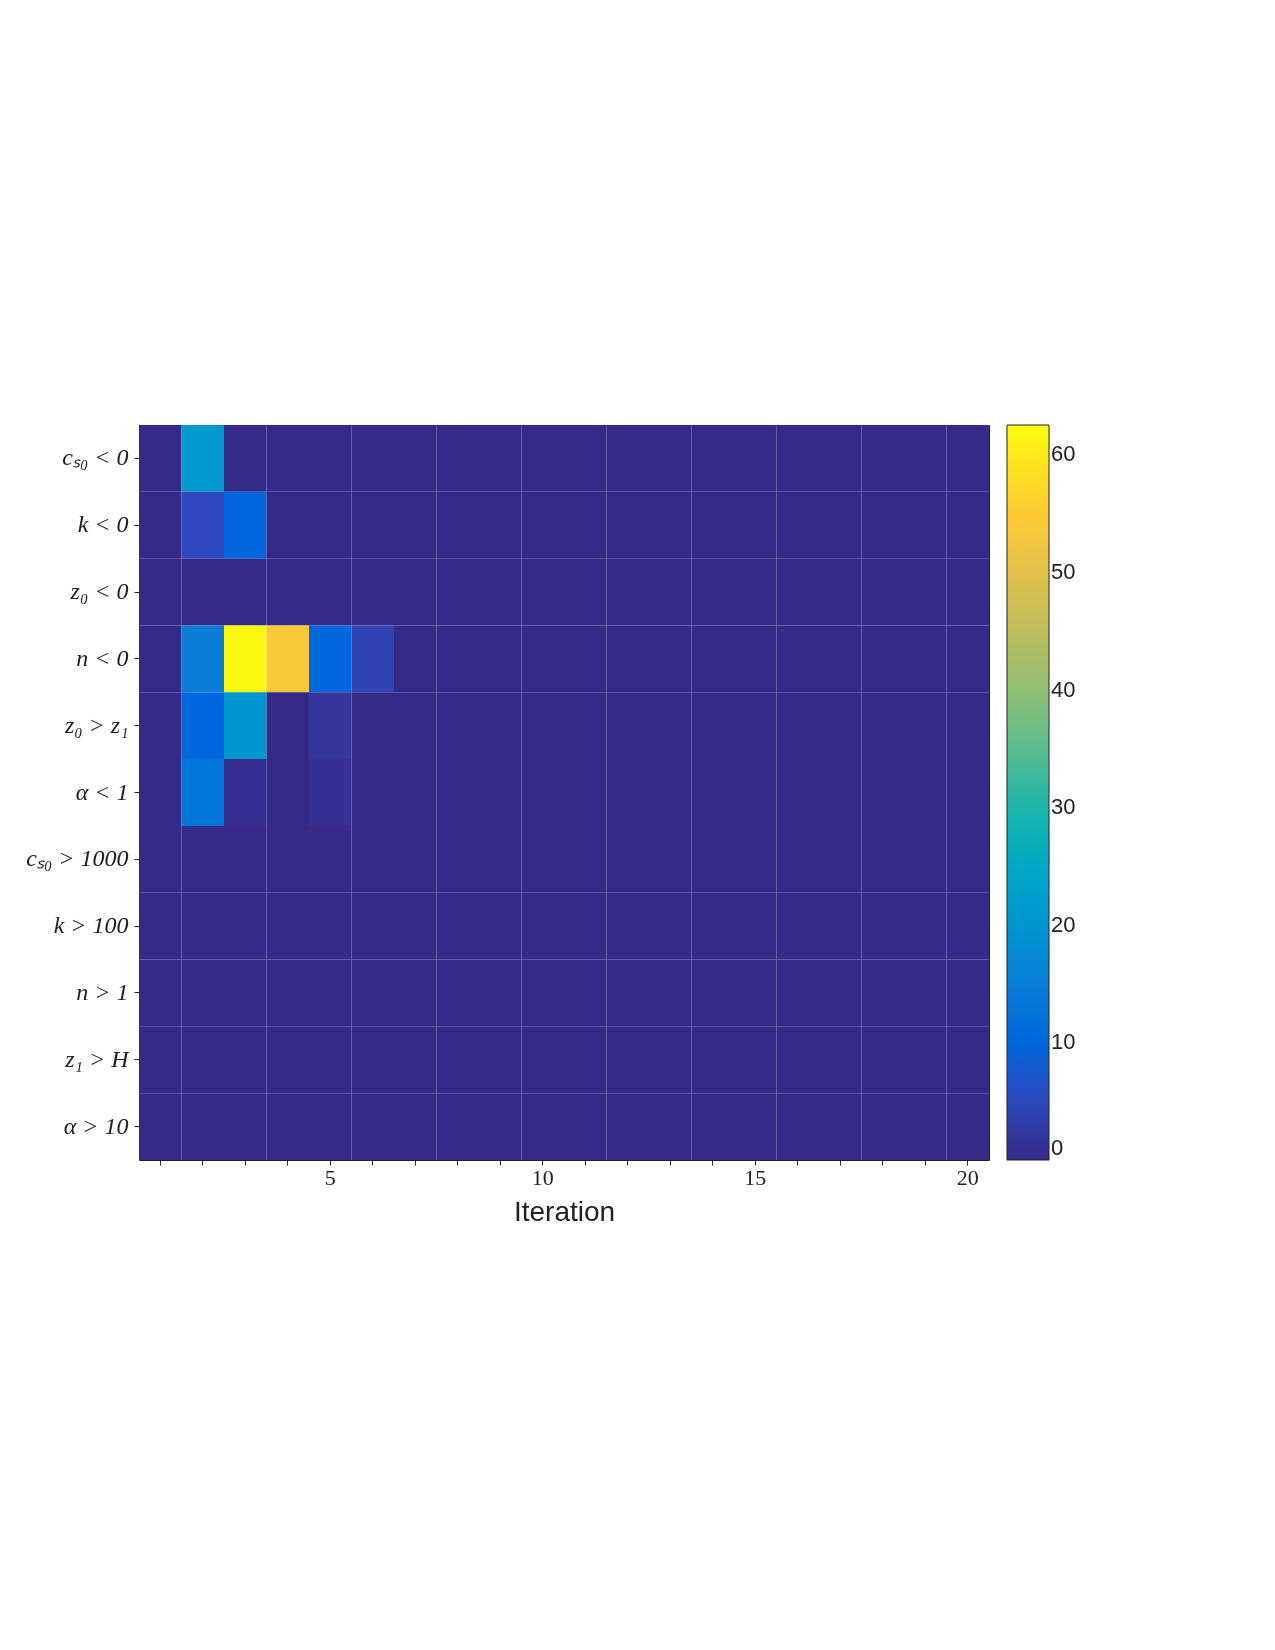  What do you see at coordinates (1063, 689) in the screenshot?
I see `color-bar-label: 40` at bounding box center [1063, 689].